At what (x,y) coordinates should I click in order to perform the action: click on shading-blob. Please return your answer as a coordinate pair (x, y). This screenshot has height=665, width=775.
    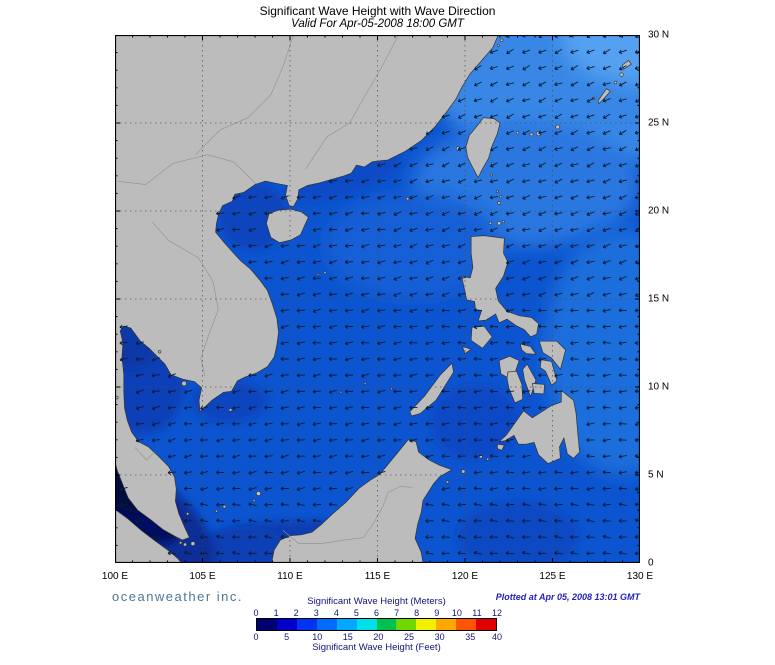
    Looking at the image, I should click on (246, 544).